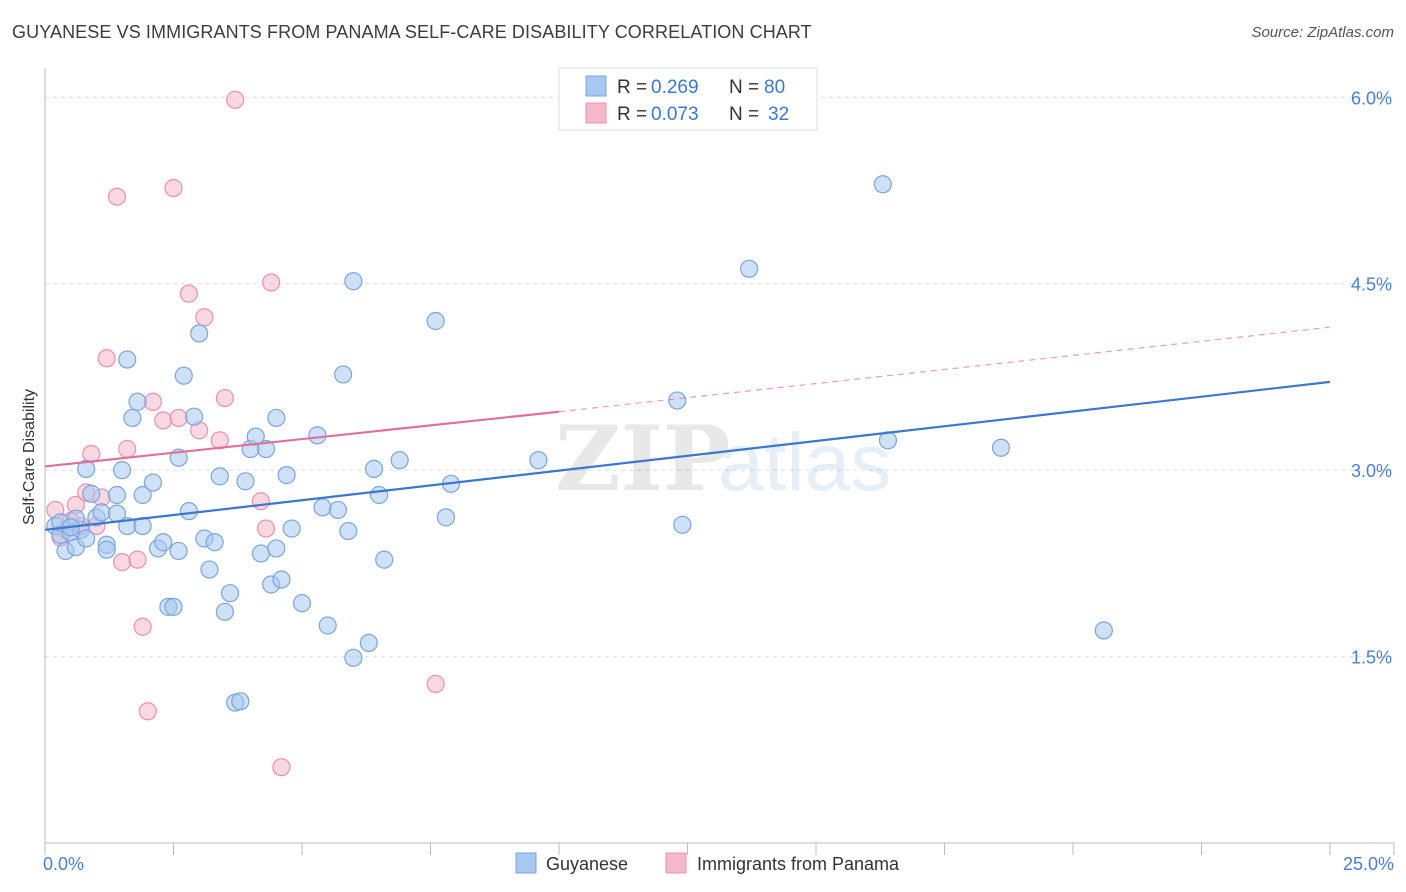 This screenshot has height=892, width=1406. I want to click on legend-n-value-1: 80, so click(774, 87).